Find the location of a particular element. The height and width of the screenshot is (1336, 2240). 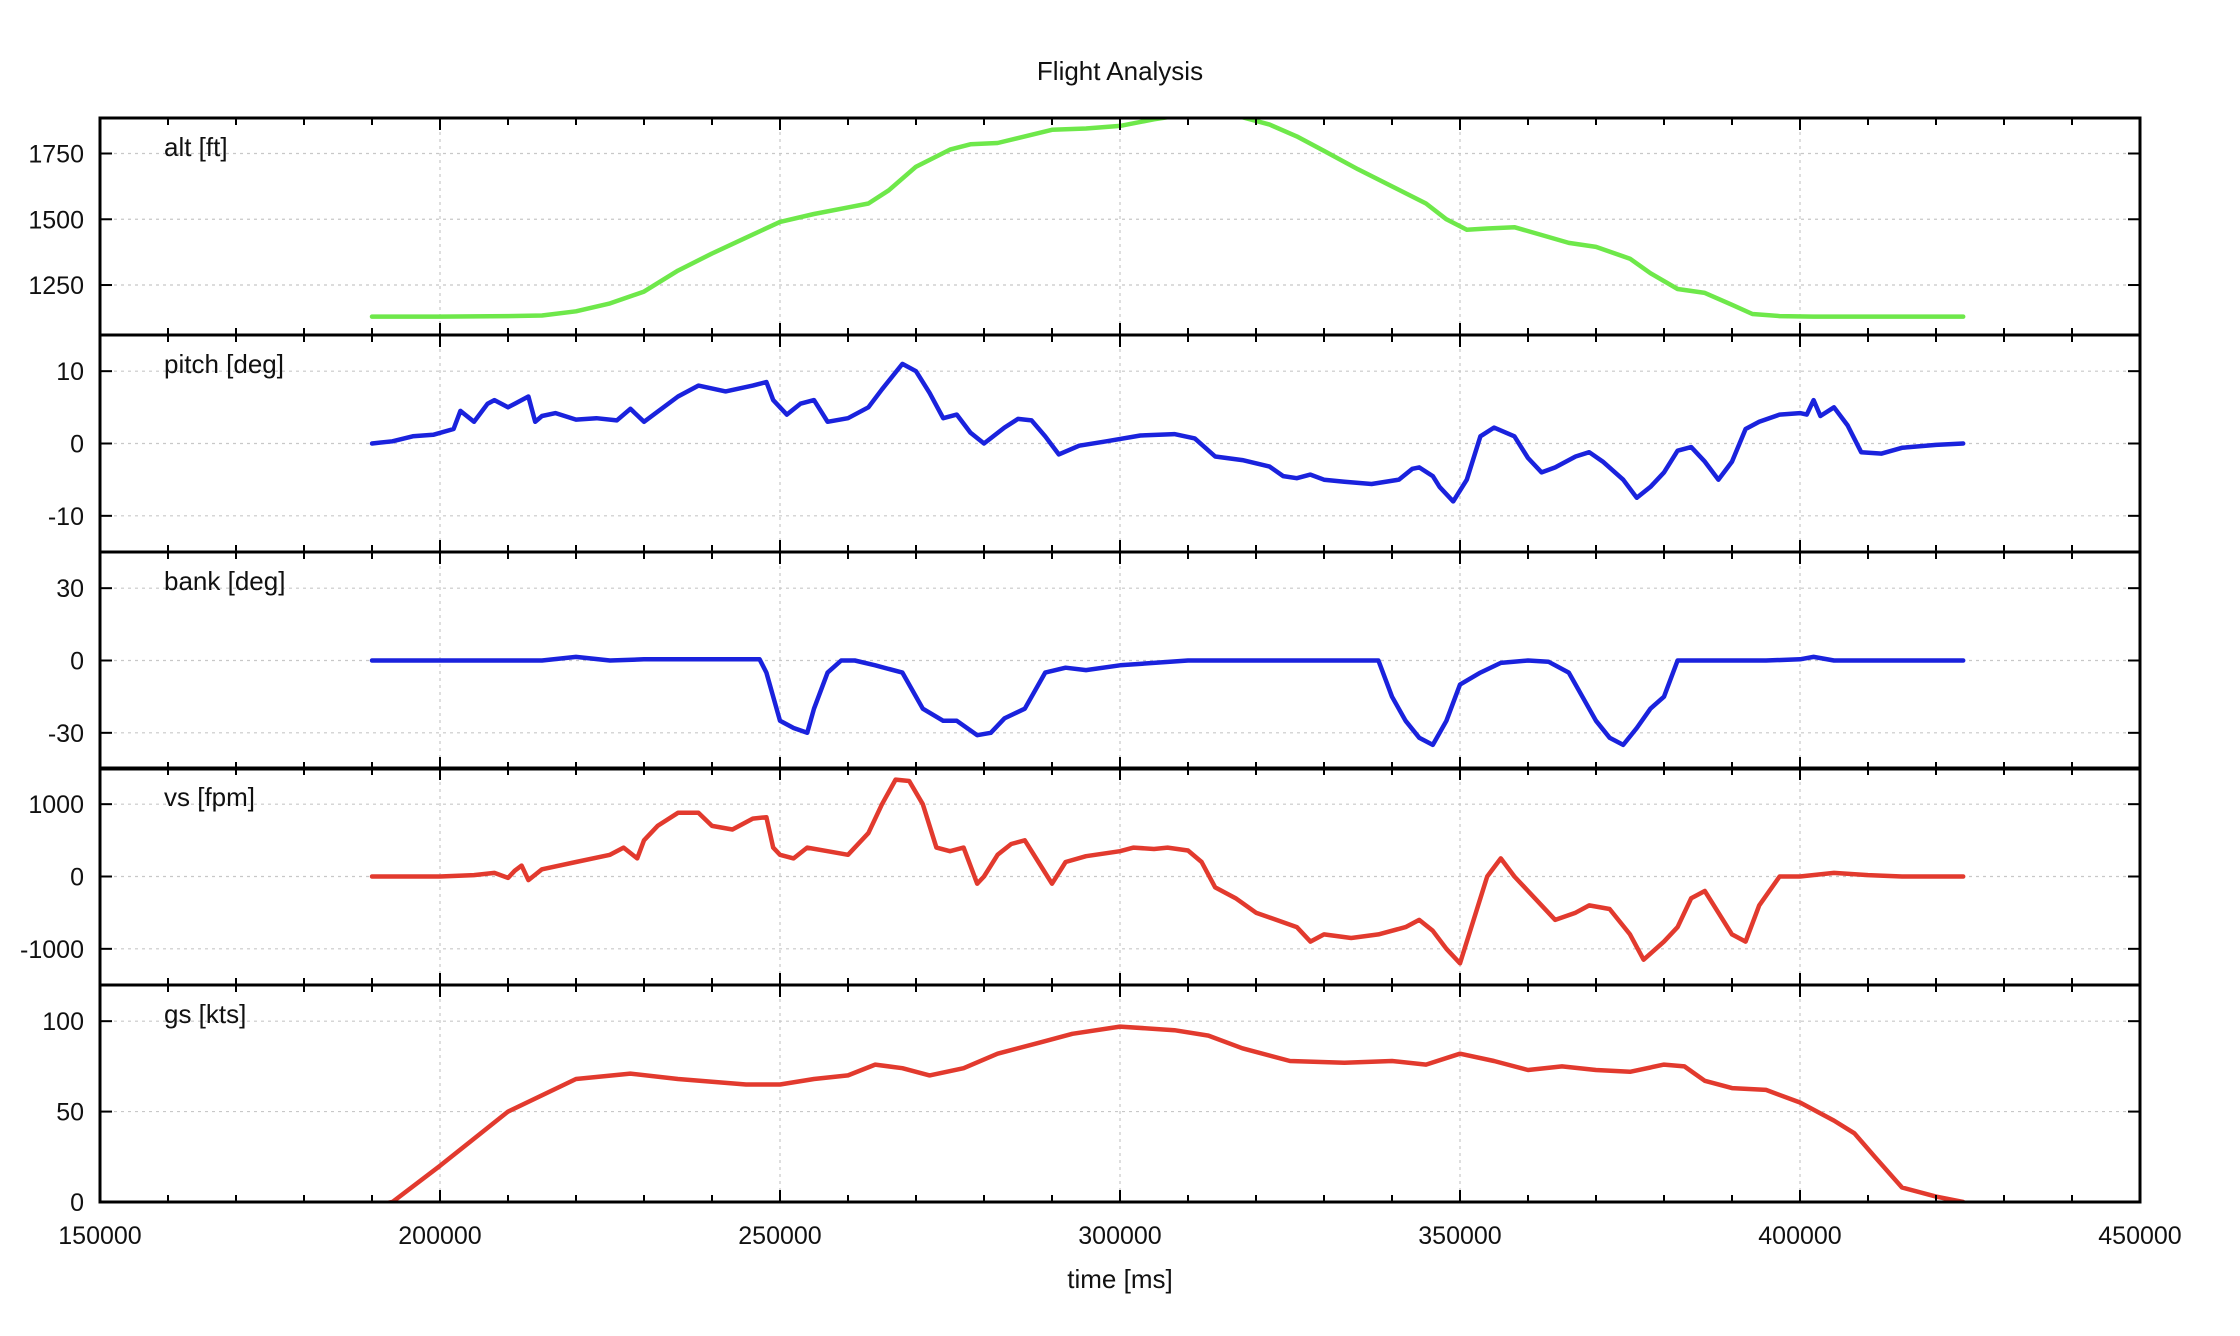

y-tick-label: -10 is located at coordinates (66, 517).